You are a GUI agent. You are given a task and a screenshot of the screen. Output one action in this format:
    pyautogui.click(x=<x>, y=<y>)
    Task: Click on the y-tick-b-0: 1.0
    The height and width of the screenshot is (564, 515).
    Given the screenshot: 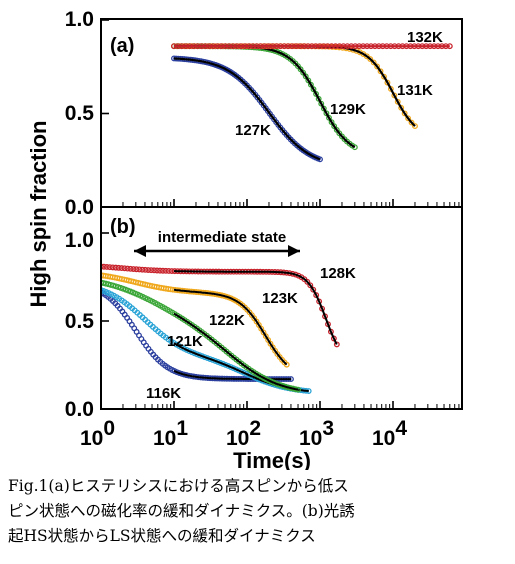 What is the action you would take?
    pyautogui.click(x=79, y=240)
    